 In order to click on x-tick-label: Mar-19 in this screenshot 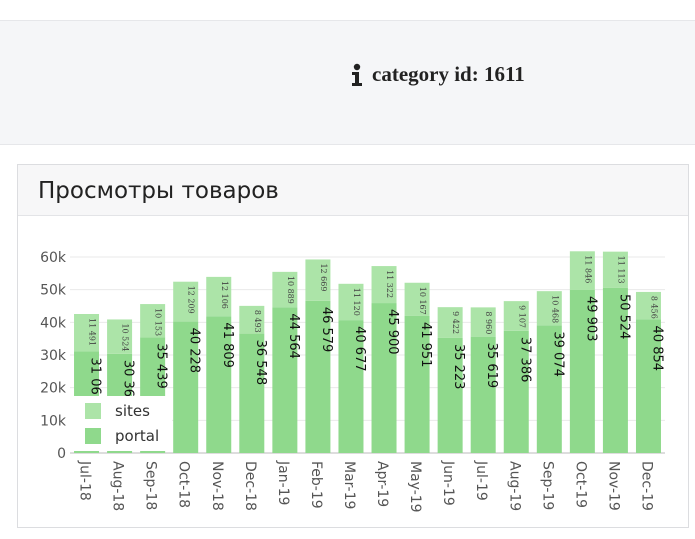, I will do `click(349, 485)`.